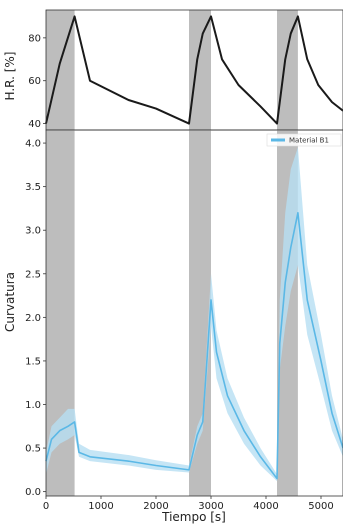  Describe the element at coordinates (46, 506) in the screenshot. I see `xtick-label-0: 0` at that location.